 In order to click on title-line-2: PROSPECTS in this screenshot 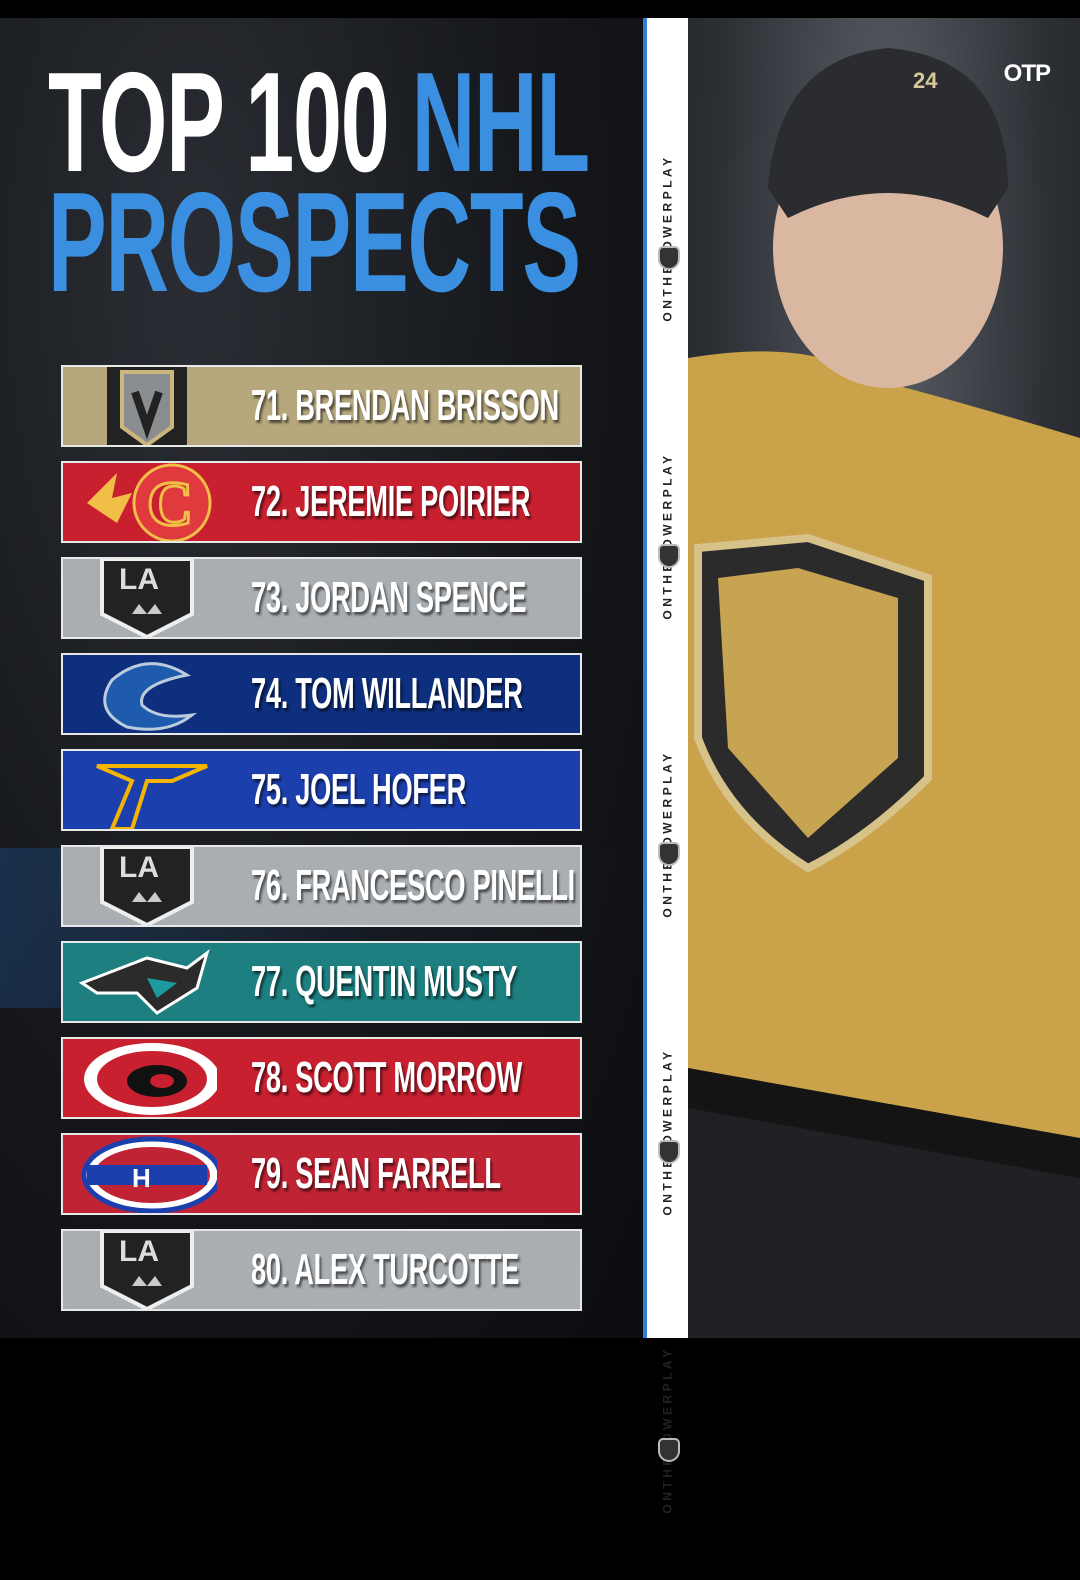, I will do `click(314, 242)`.